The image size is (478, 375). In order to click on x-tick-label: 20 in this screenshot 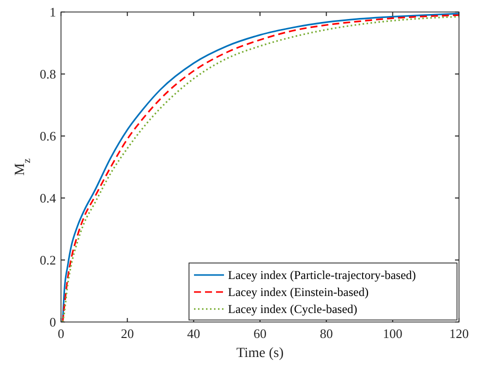, I will do `click(127, 333)`.